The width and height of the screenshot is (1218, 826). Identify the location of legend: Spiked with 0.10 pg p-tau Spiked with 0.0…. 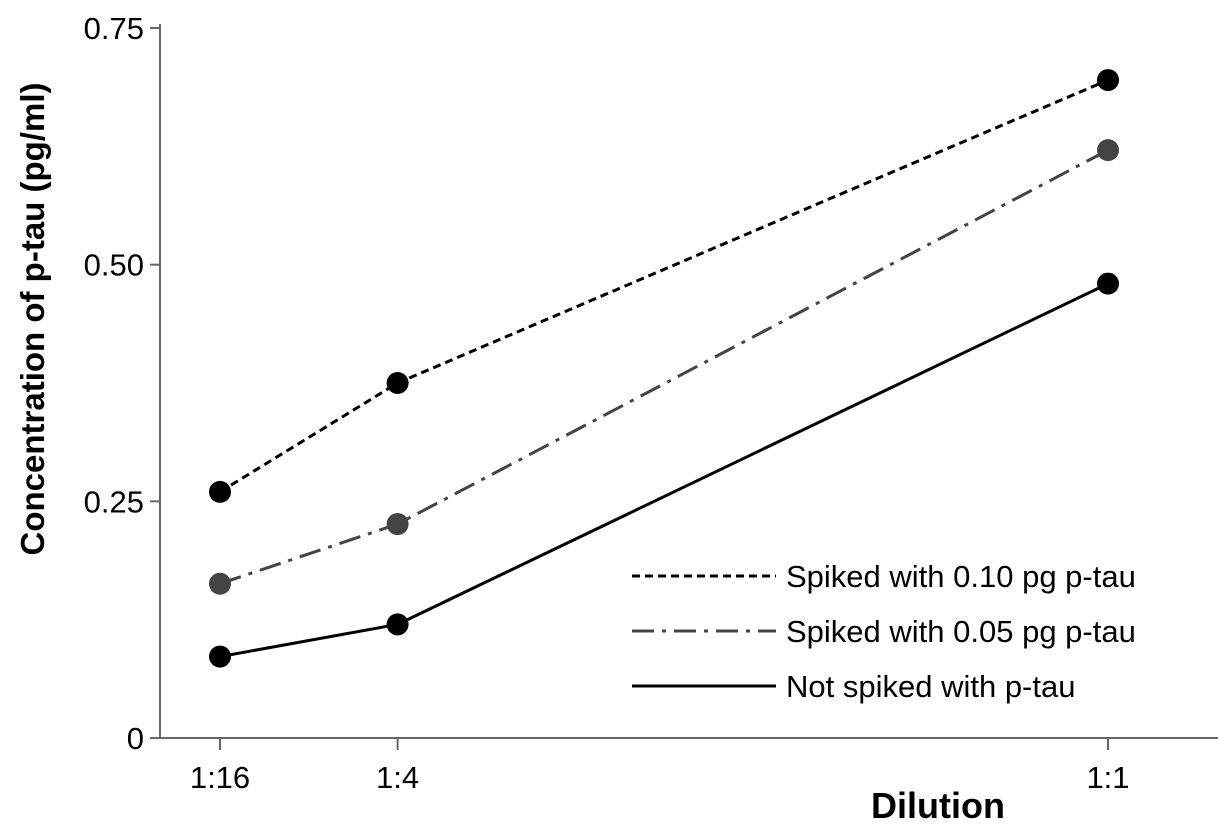
(884, 631).